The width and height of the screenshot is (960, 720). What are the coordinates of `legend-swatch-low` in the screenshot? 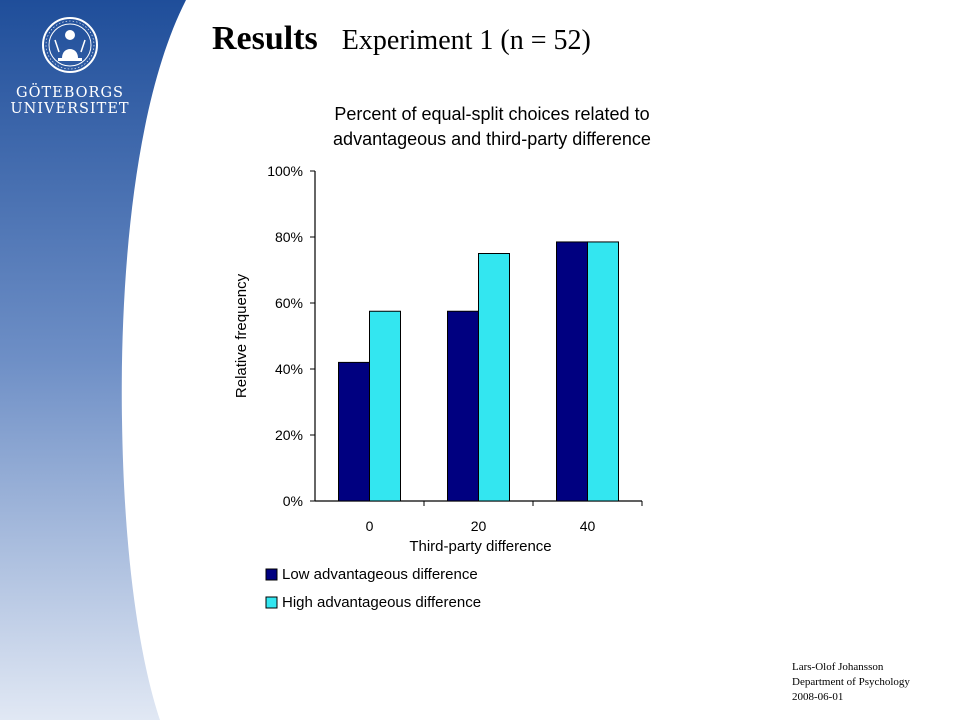 It's located at (271, 574).